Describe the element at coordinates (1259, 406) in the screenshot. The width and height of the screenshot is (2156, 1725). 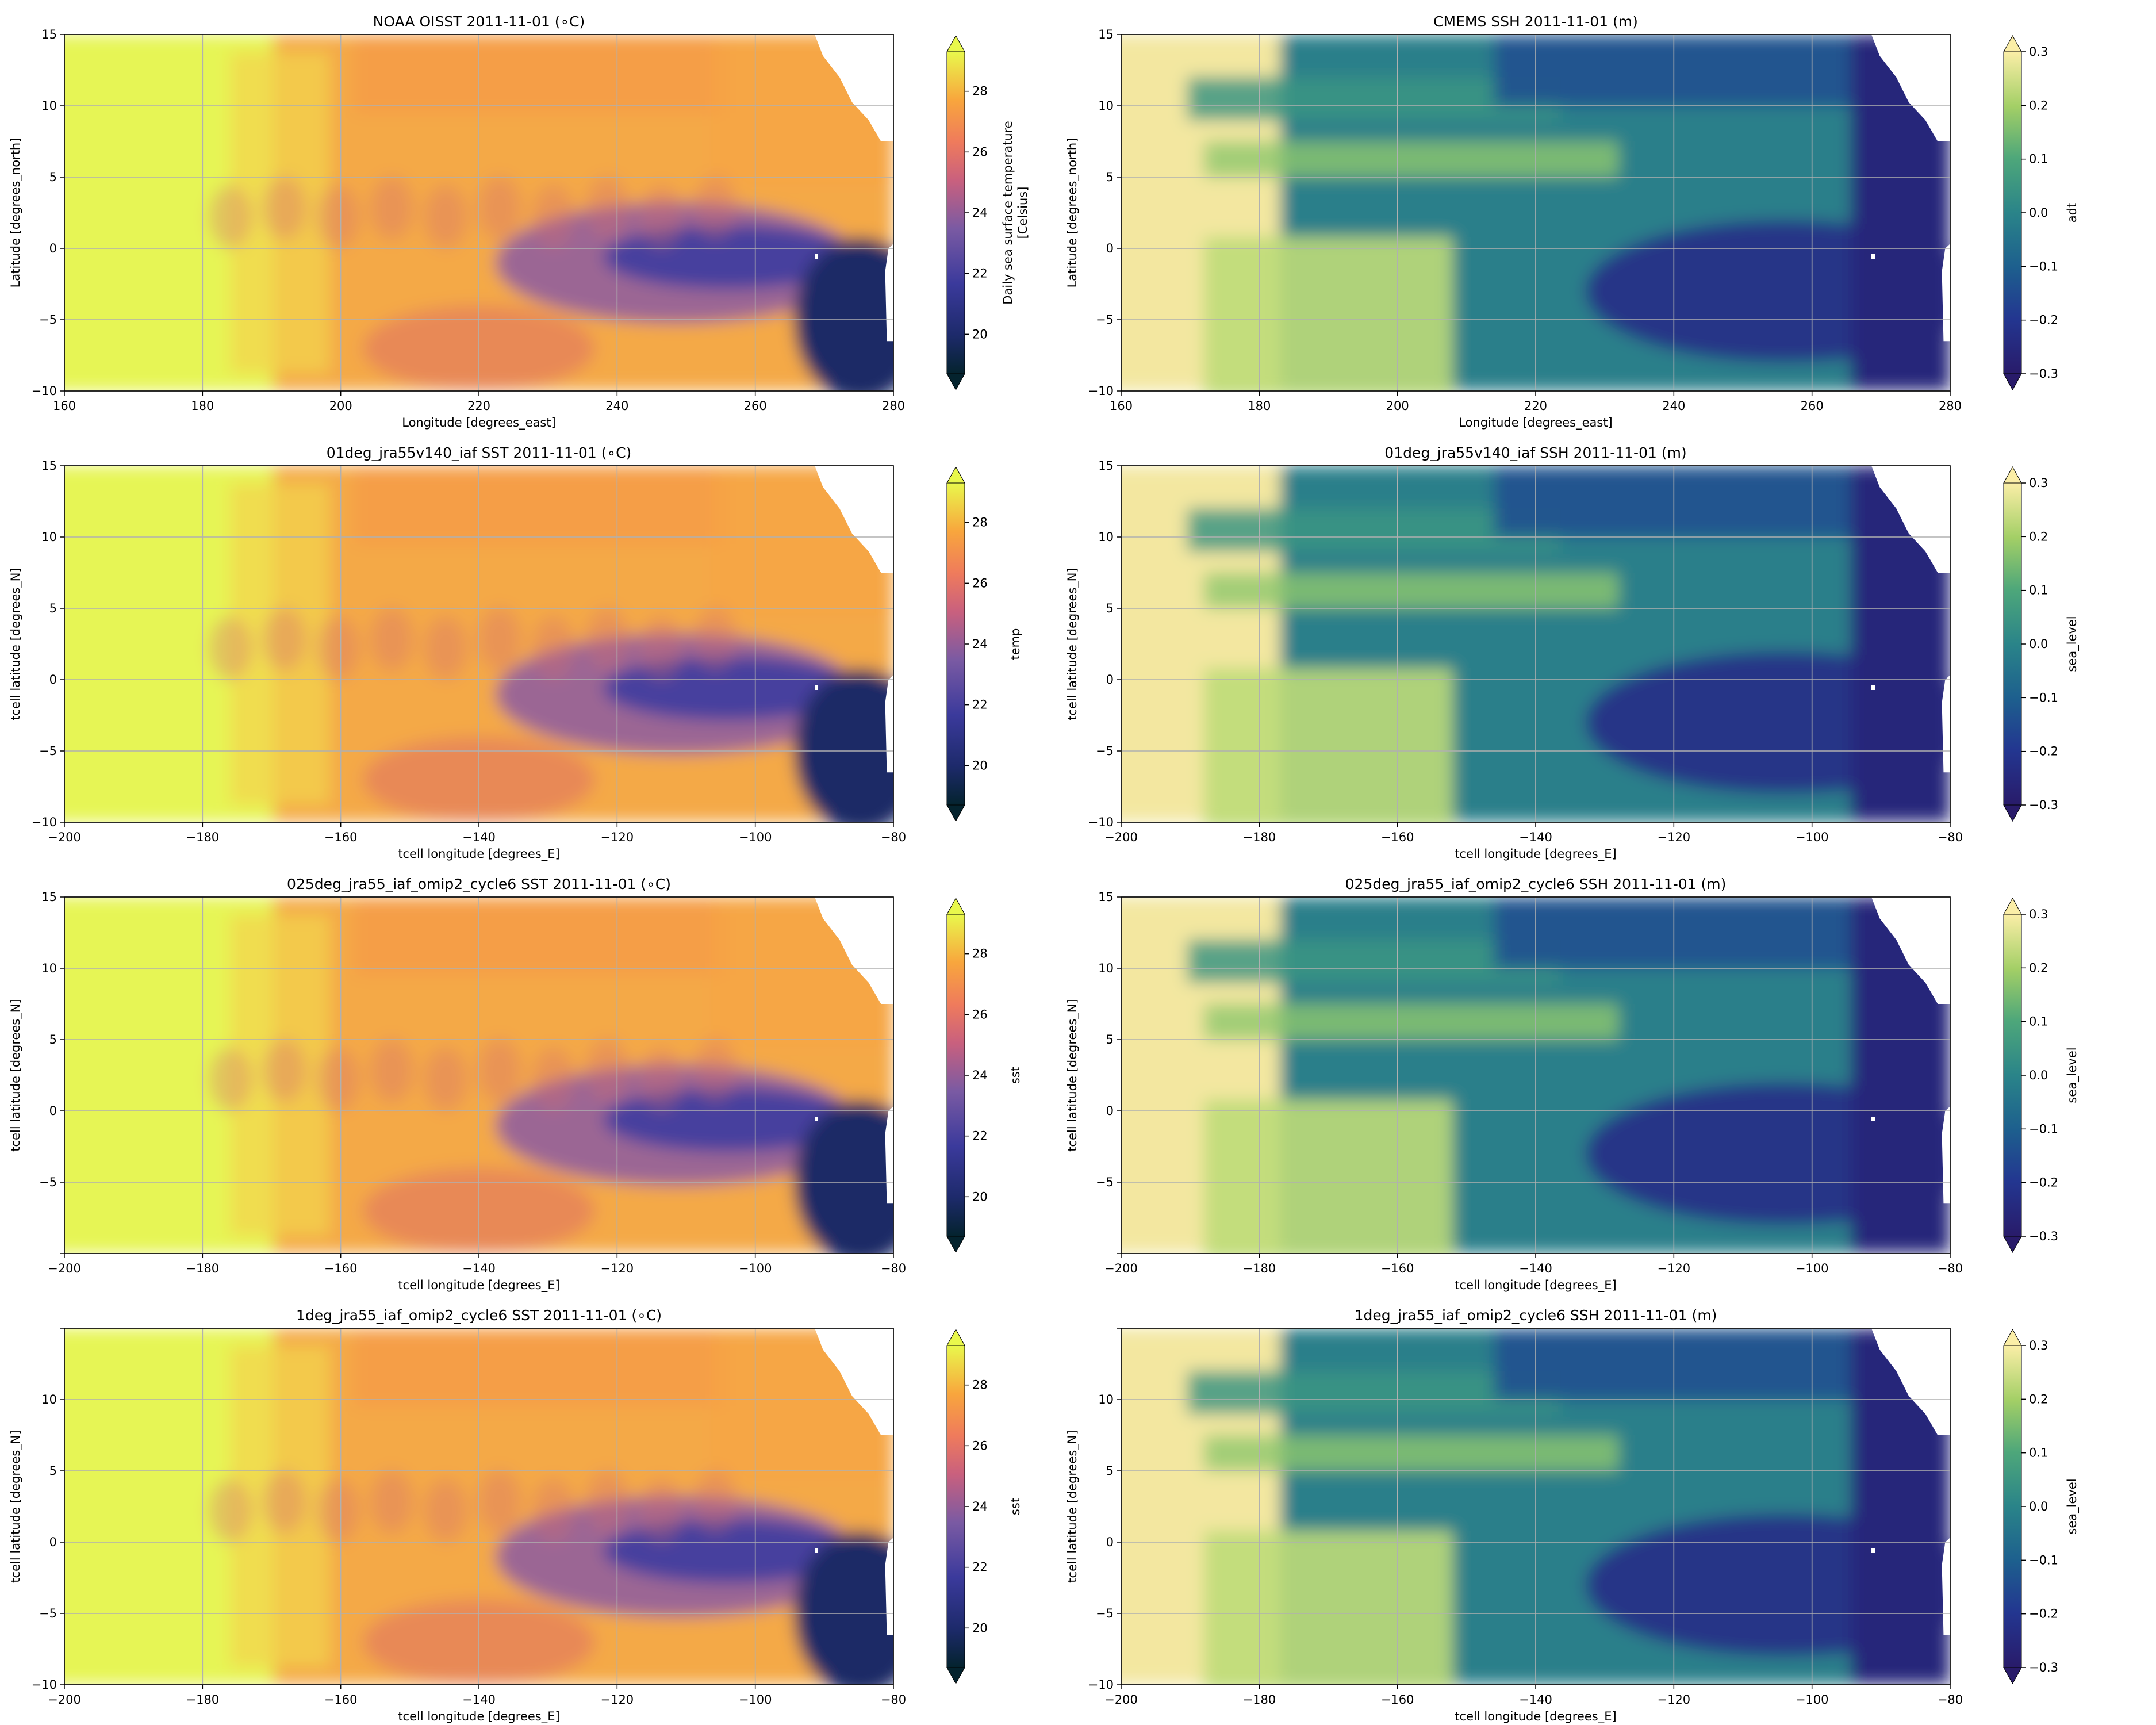
I see `x-tick-label: 180` at that location.